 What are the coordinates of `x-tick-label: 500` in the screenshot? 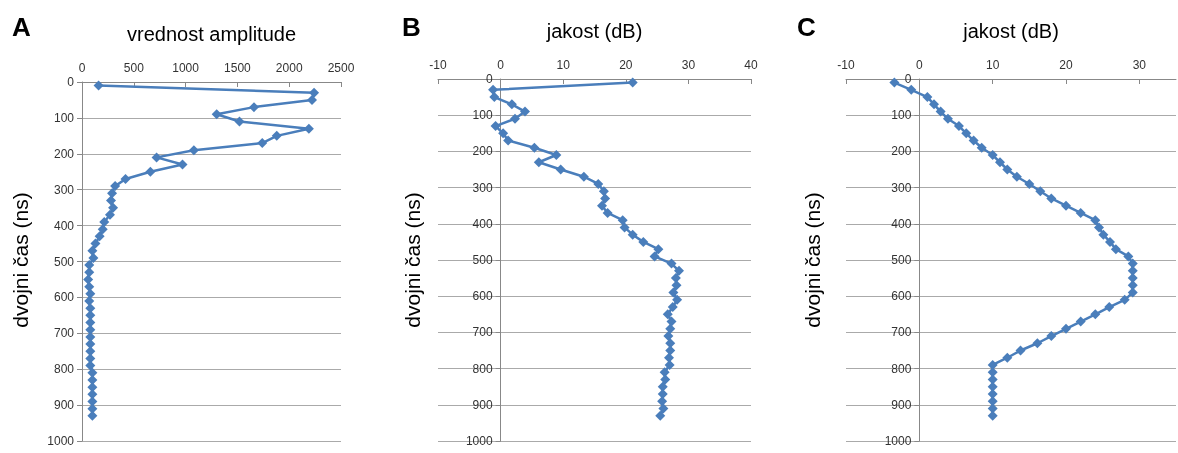 It's located at (134, 68).